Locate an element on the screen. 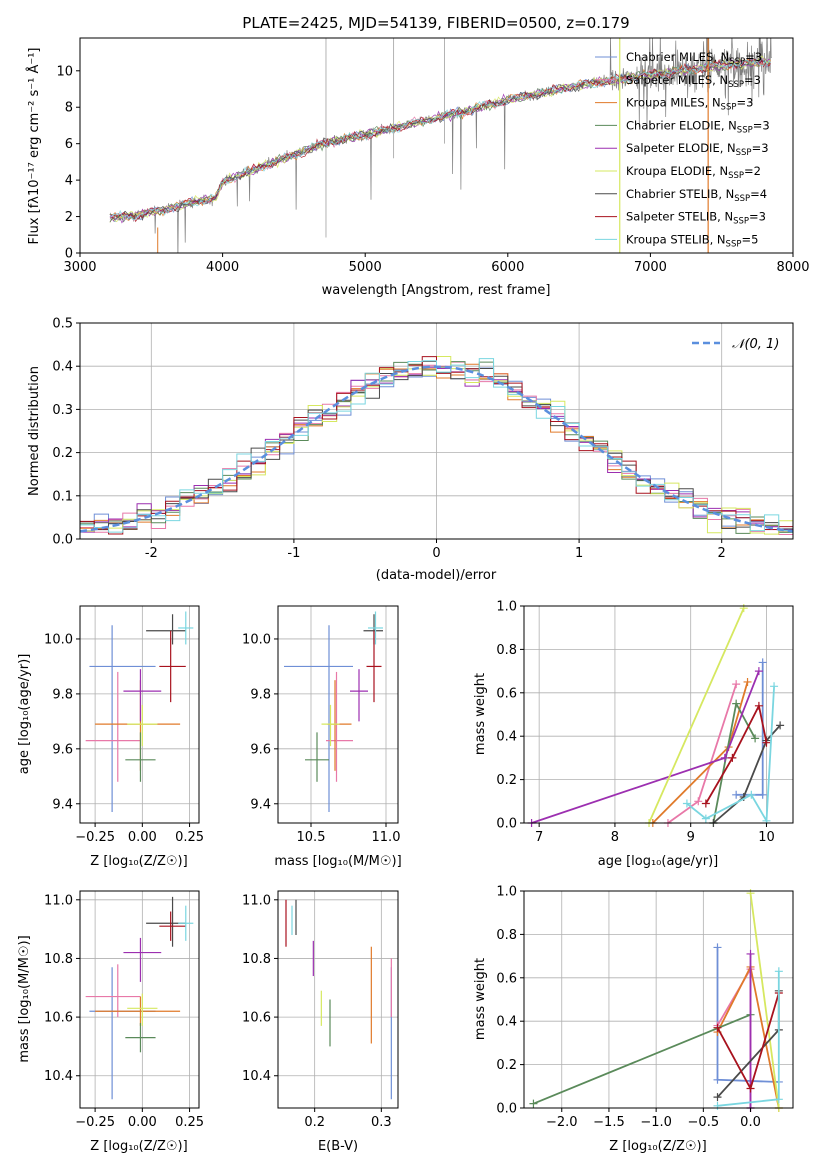 The width and height of the screenshot is (819, 1170). x-tick-label: 7000 is located at coordinates (650, 267).